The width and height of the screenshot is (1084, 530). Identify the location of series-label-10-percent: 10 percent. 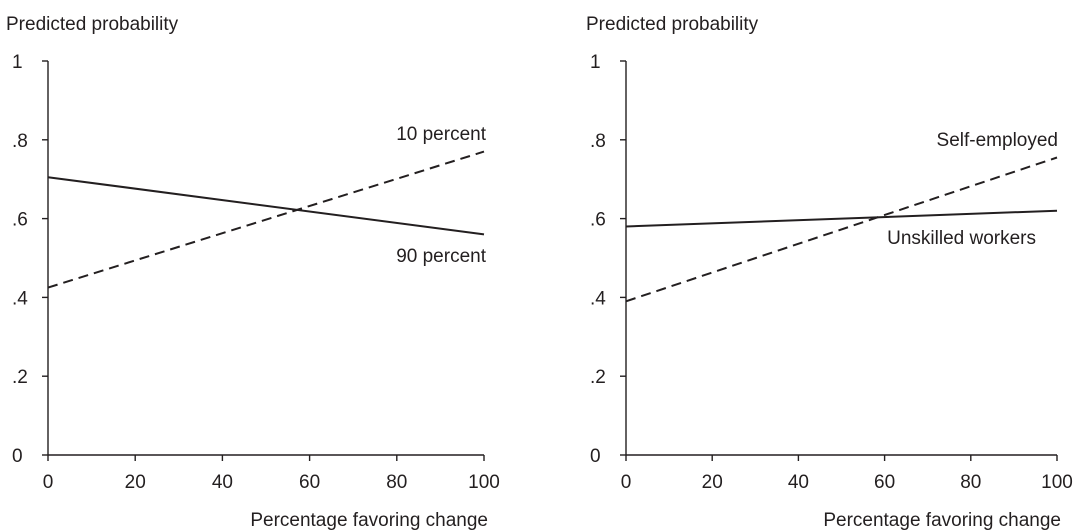
(441, 134).